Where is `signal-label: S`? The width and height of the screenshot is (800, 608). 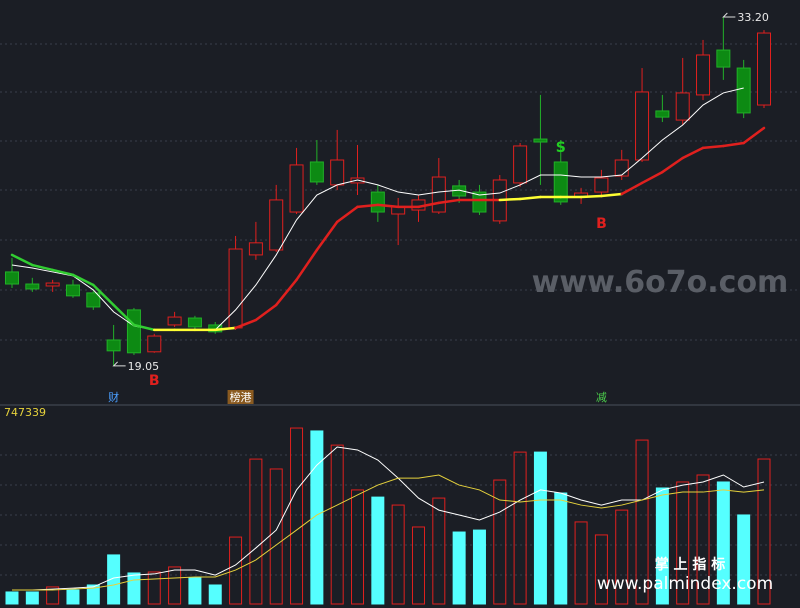 signal-label: S is located at coordinates (561, 148).